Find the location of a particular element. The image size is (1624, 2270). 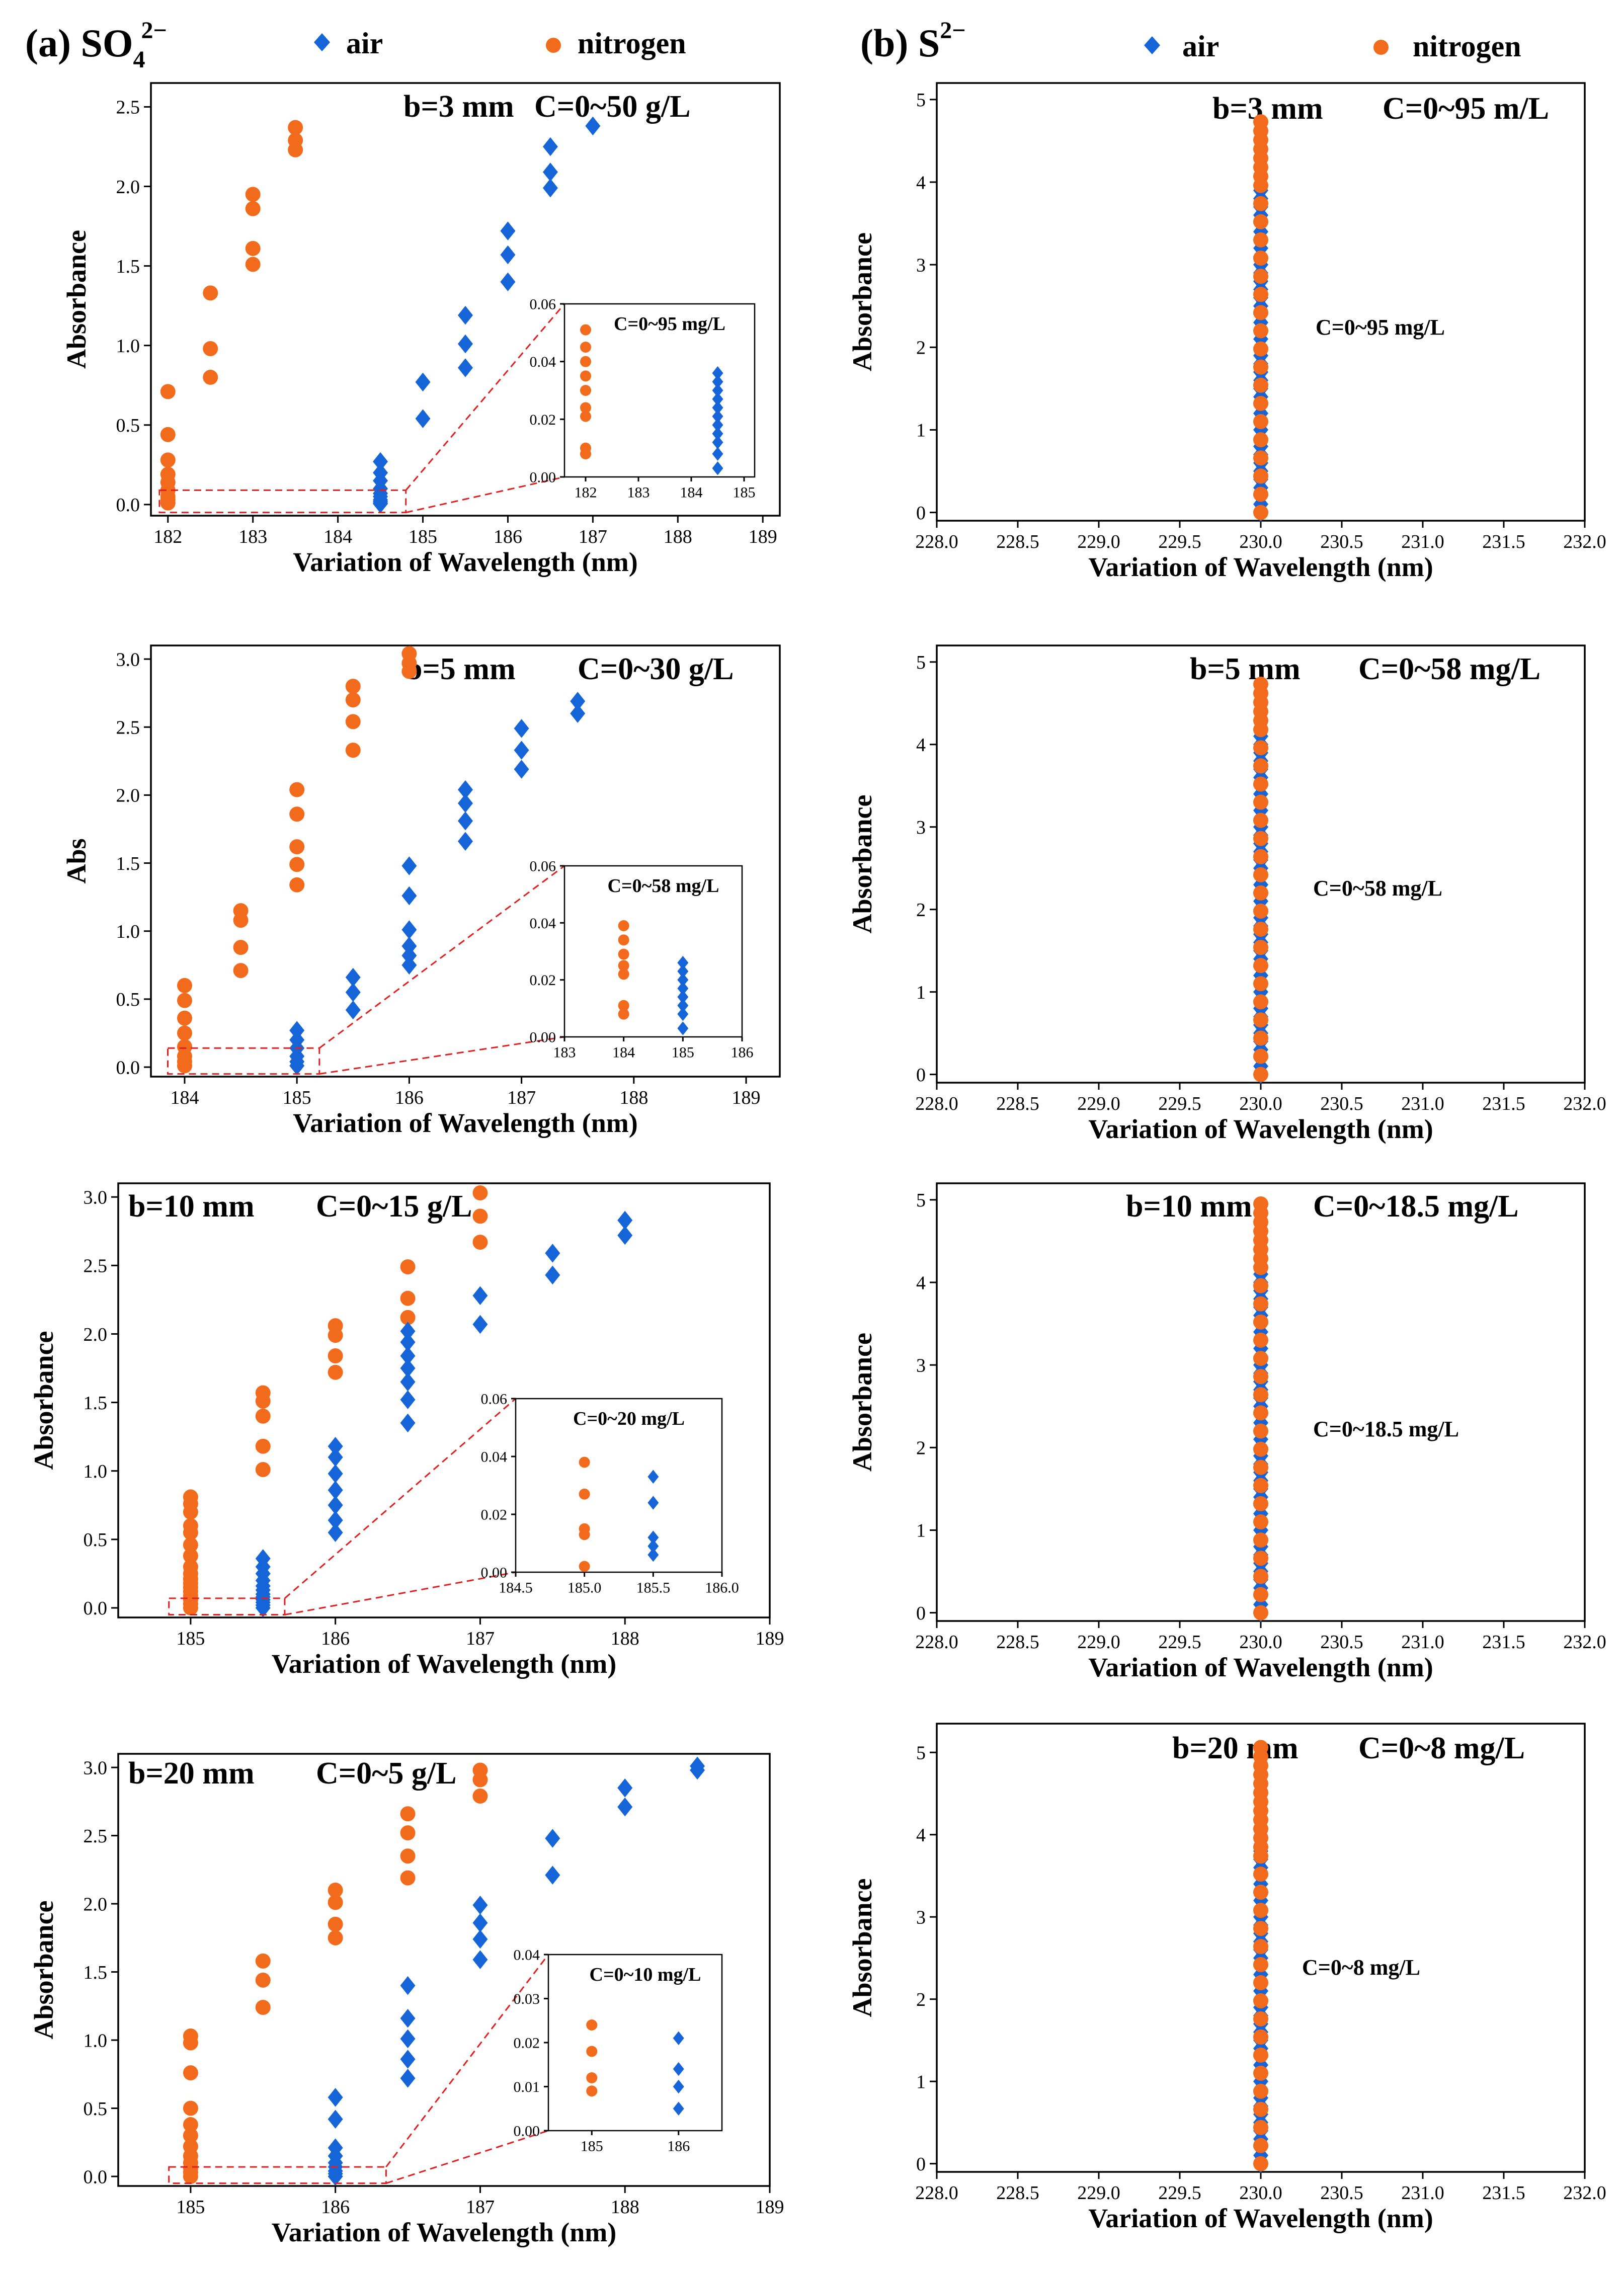

b1-ytick-label: 5 is located at coordinates (921, 100).